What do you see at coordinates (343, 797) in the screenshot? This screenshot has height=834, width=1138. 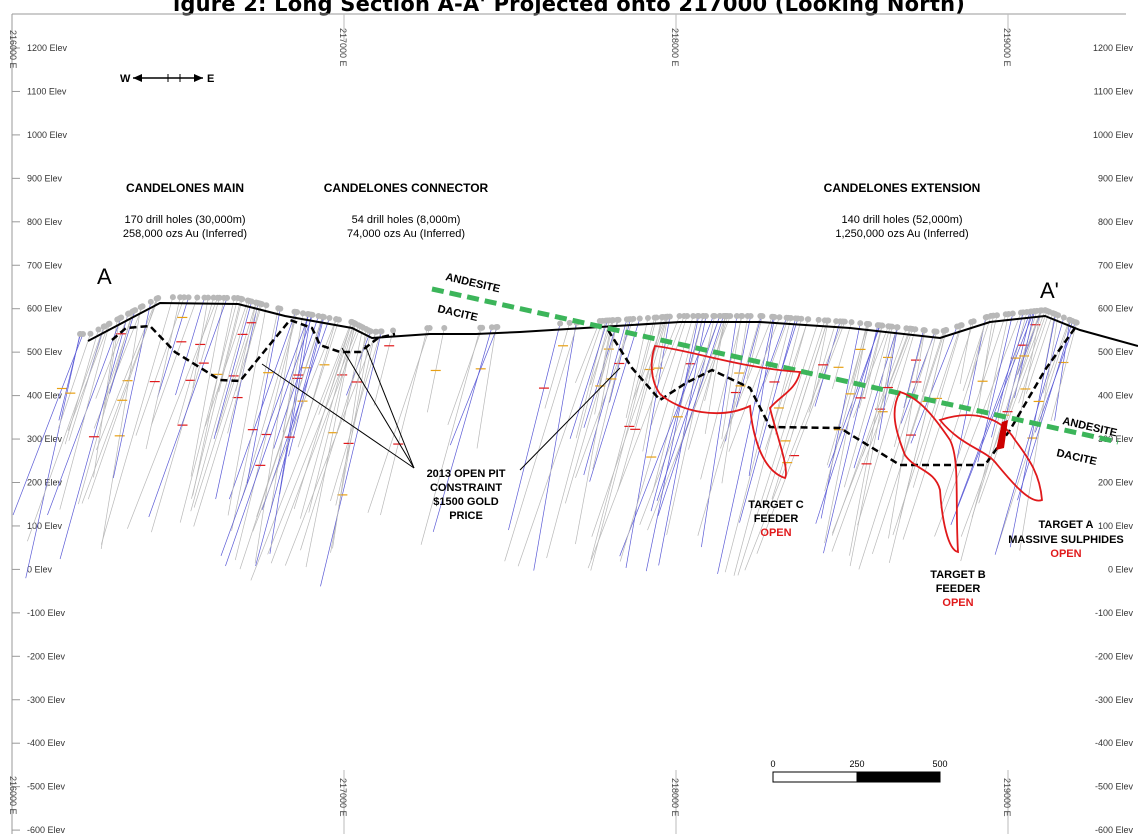 I see `easting-label-bottom-217000: 217000 E` at bounding box center [343, 797].